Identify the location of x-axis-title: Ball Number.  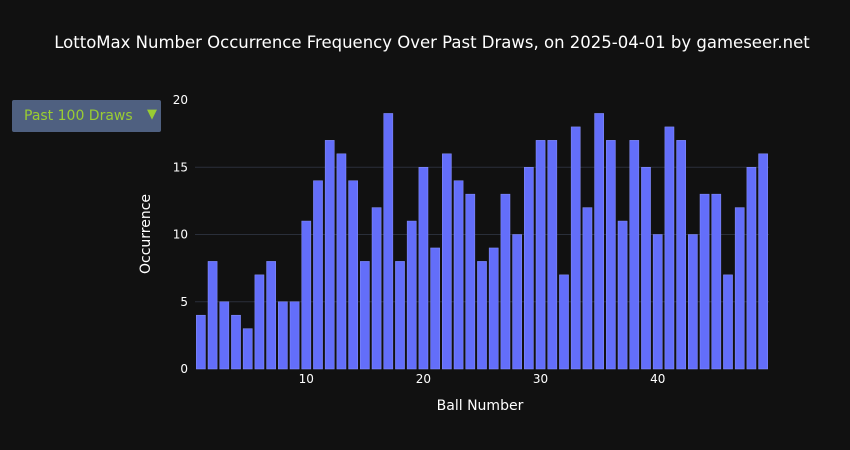
(480, 406).